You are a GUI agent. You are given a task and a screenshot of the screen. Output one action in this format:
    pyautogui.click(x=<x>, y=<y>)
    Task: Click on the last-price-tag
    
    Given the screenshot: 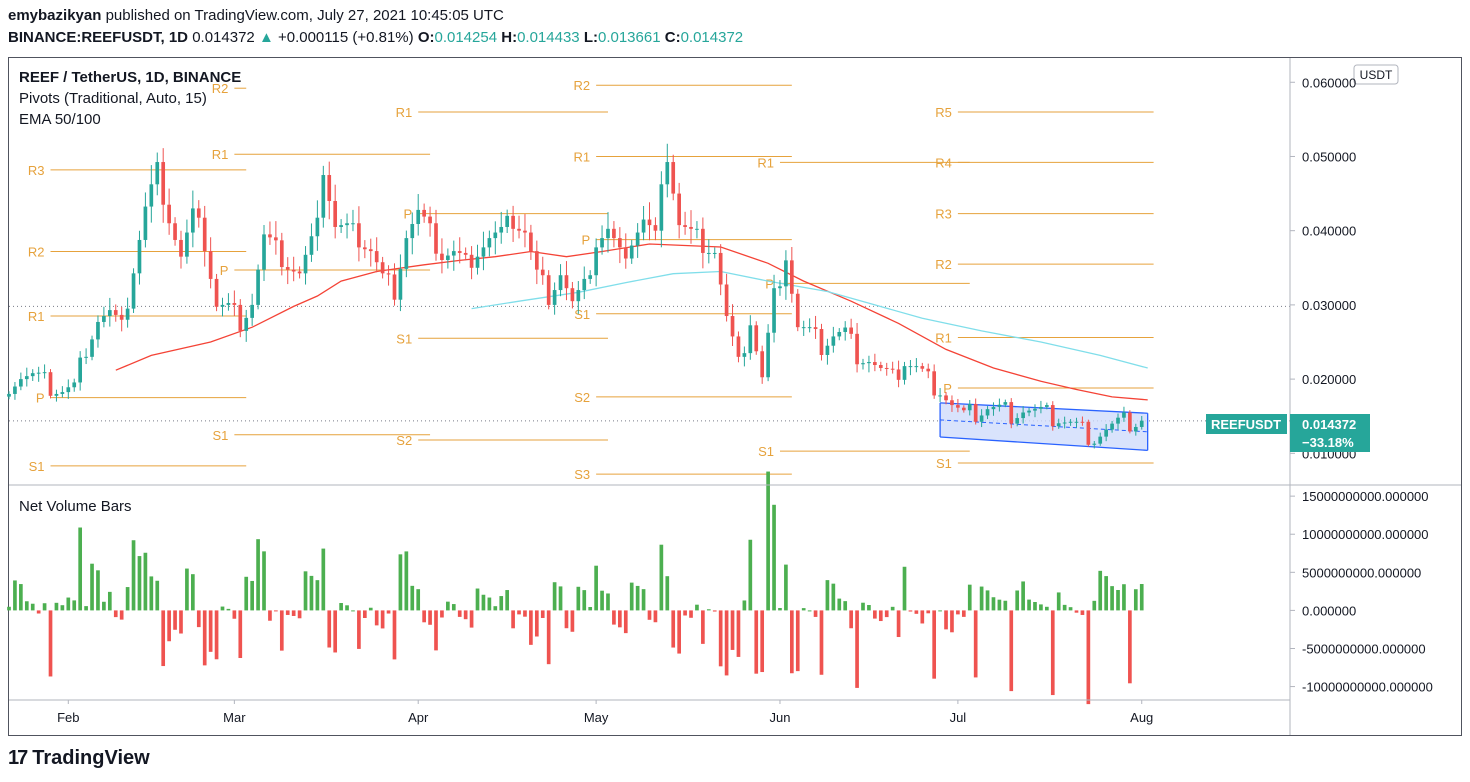 What is the action you would take?
    pyautogui.click(x=1330, y=433)
    